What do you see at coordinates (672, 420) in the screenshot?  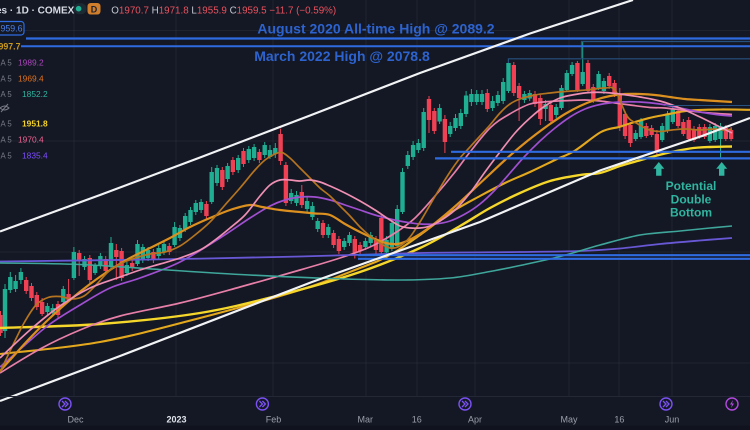 I see `svg-text: Jun` at bounding box center [672, 420].